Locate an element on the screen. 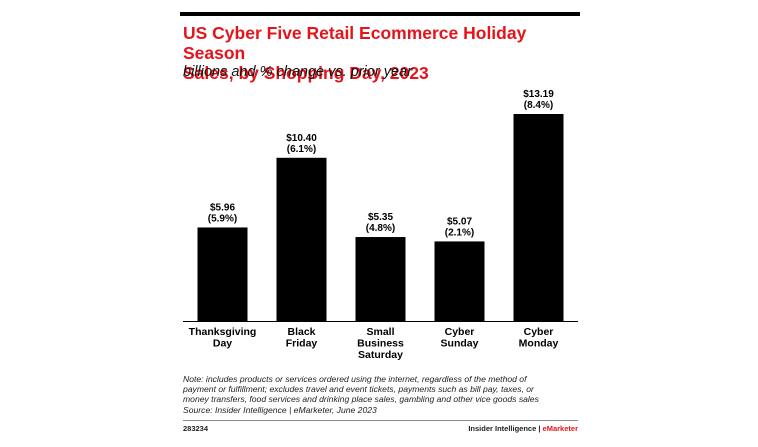  bar-pct-label: (8.4%) is located at coordinates (538, 105).